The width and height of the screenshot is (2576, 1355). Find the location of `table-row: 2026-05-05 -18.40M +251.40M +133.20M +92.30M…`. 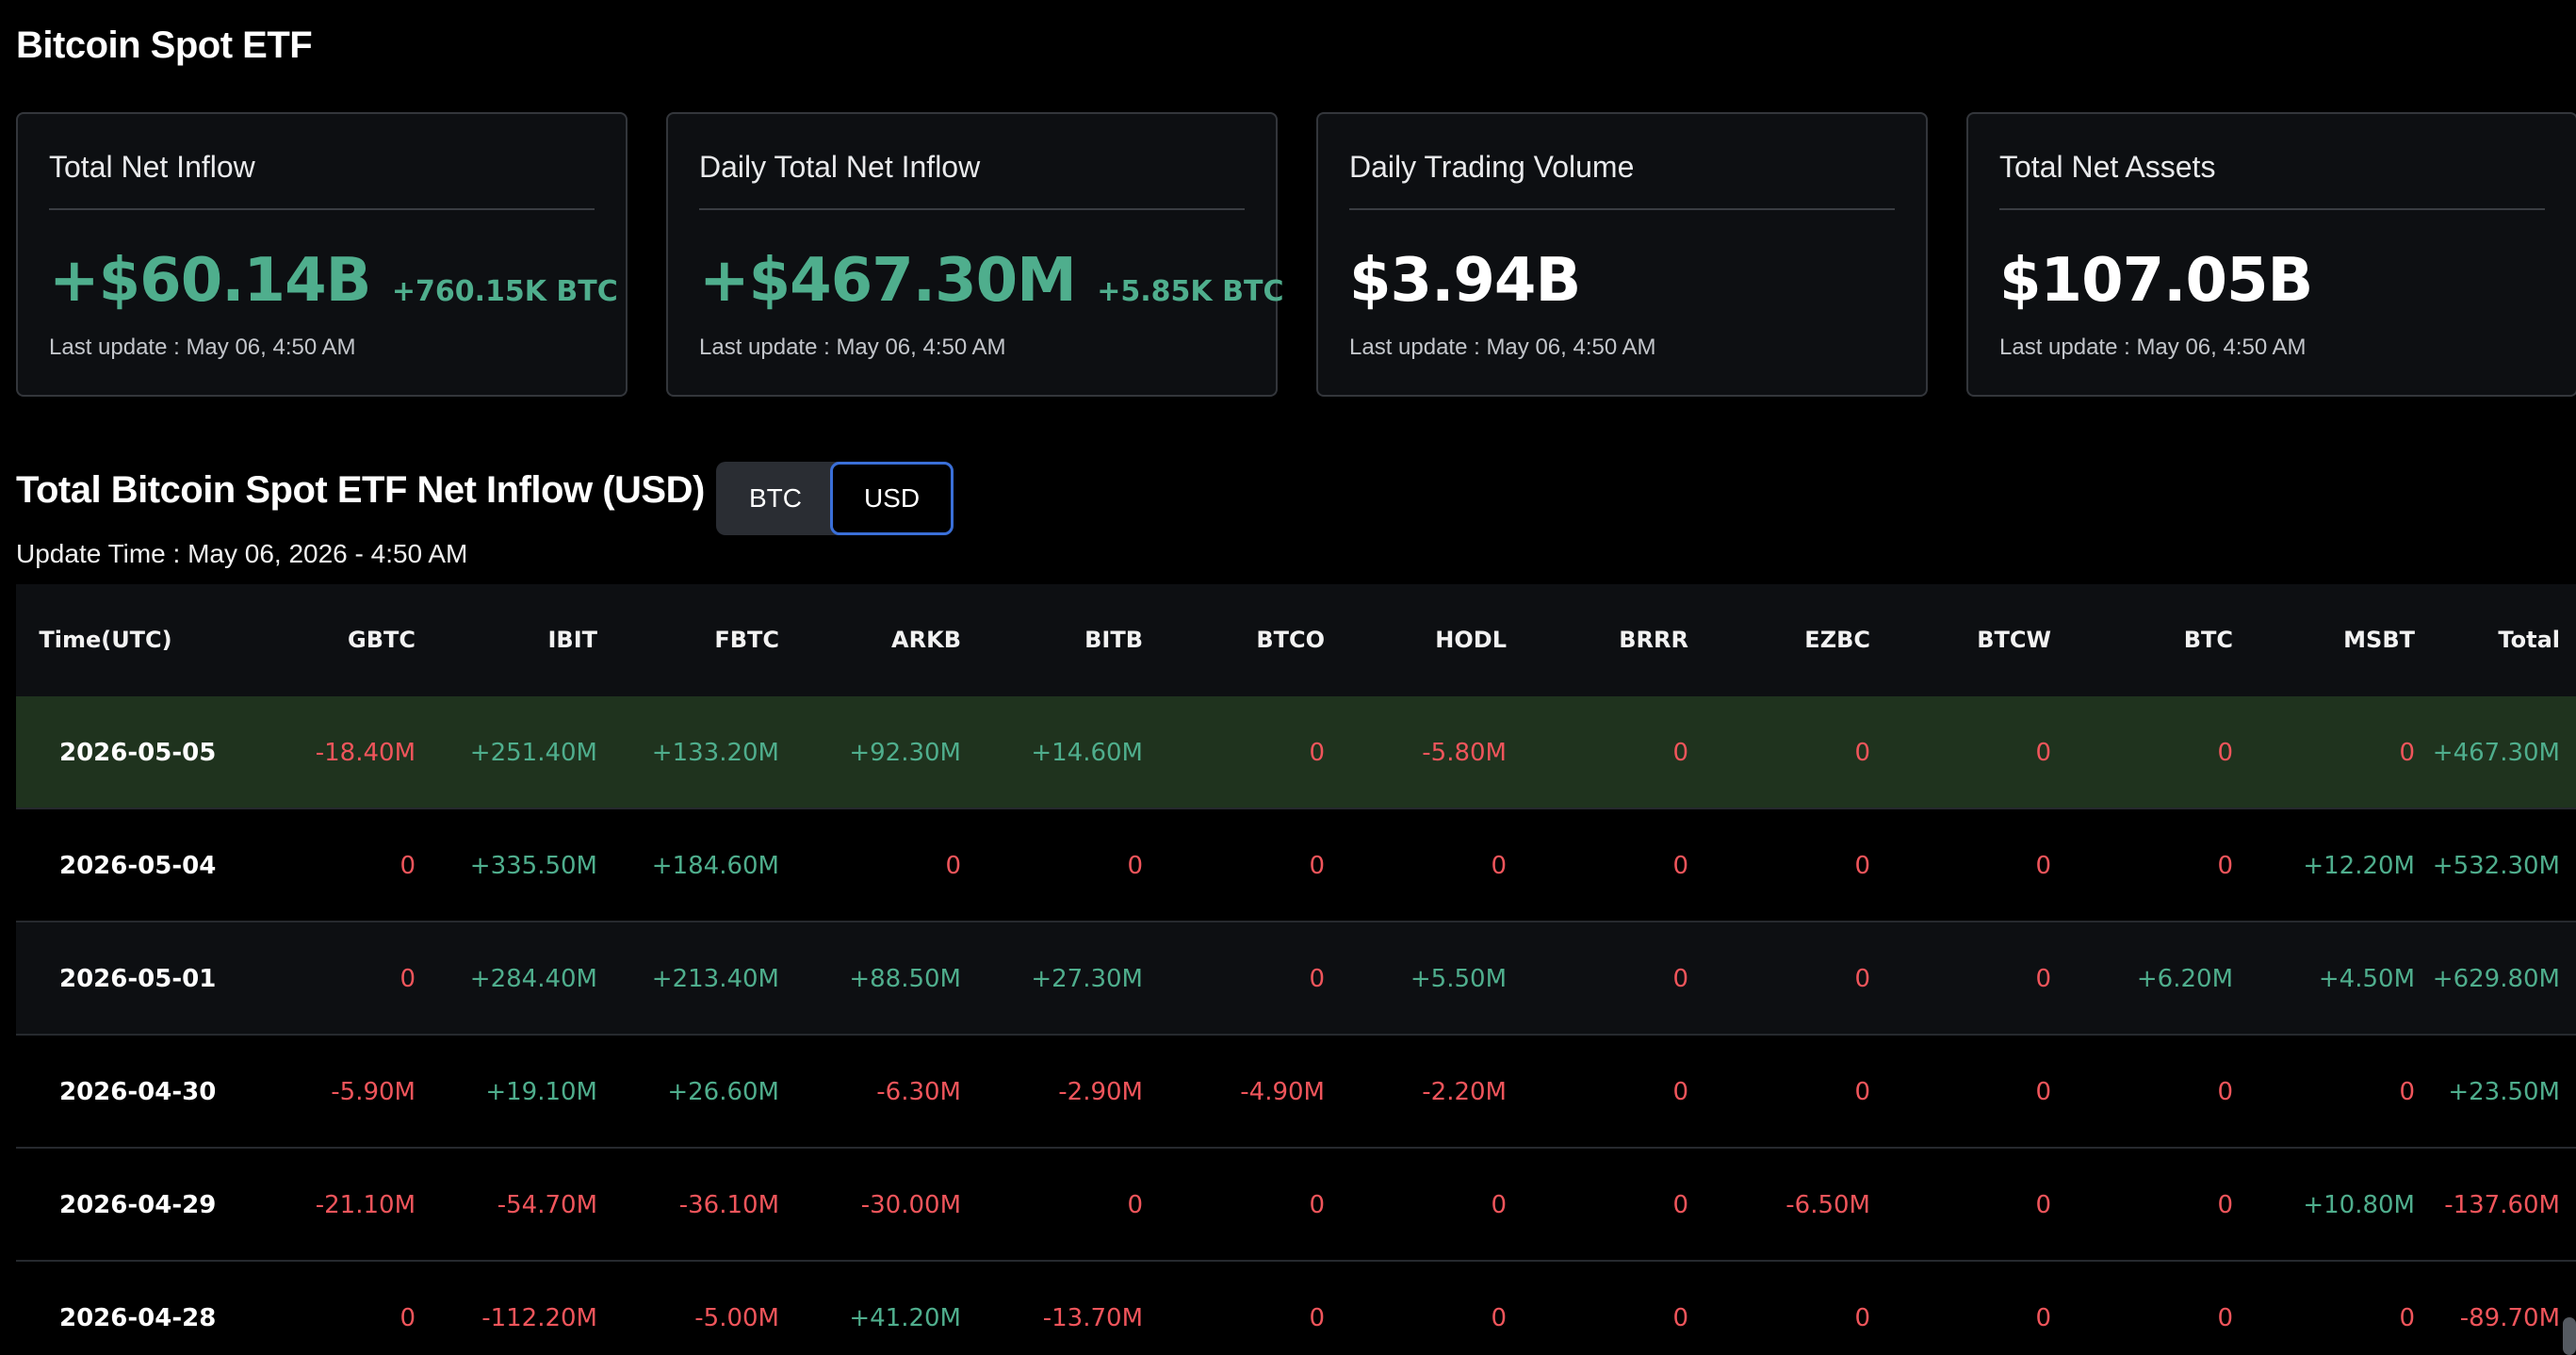

table-row: 2026-05-05 -18.40M +251.40M +133.20M +92.30M… is located at coordinates (1296, 753).